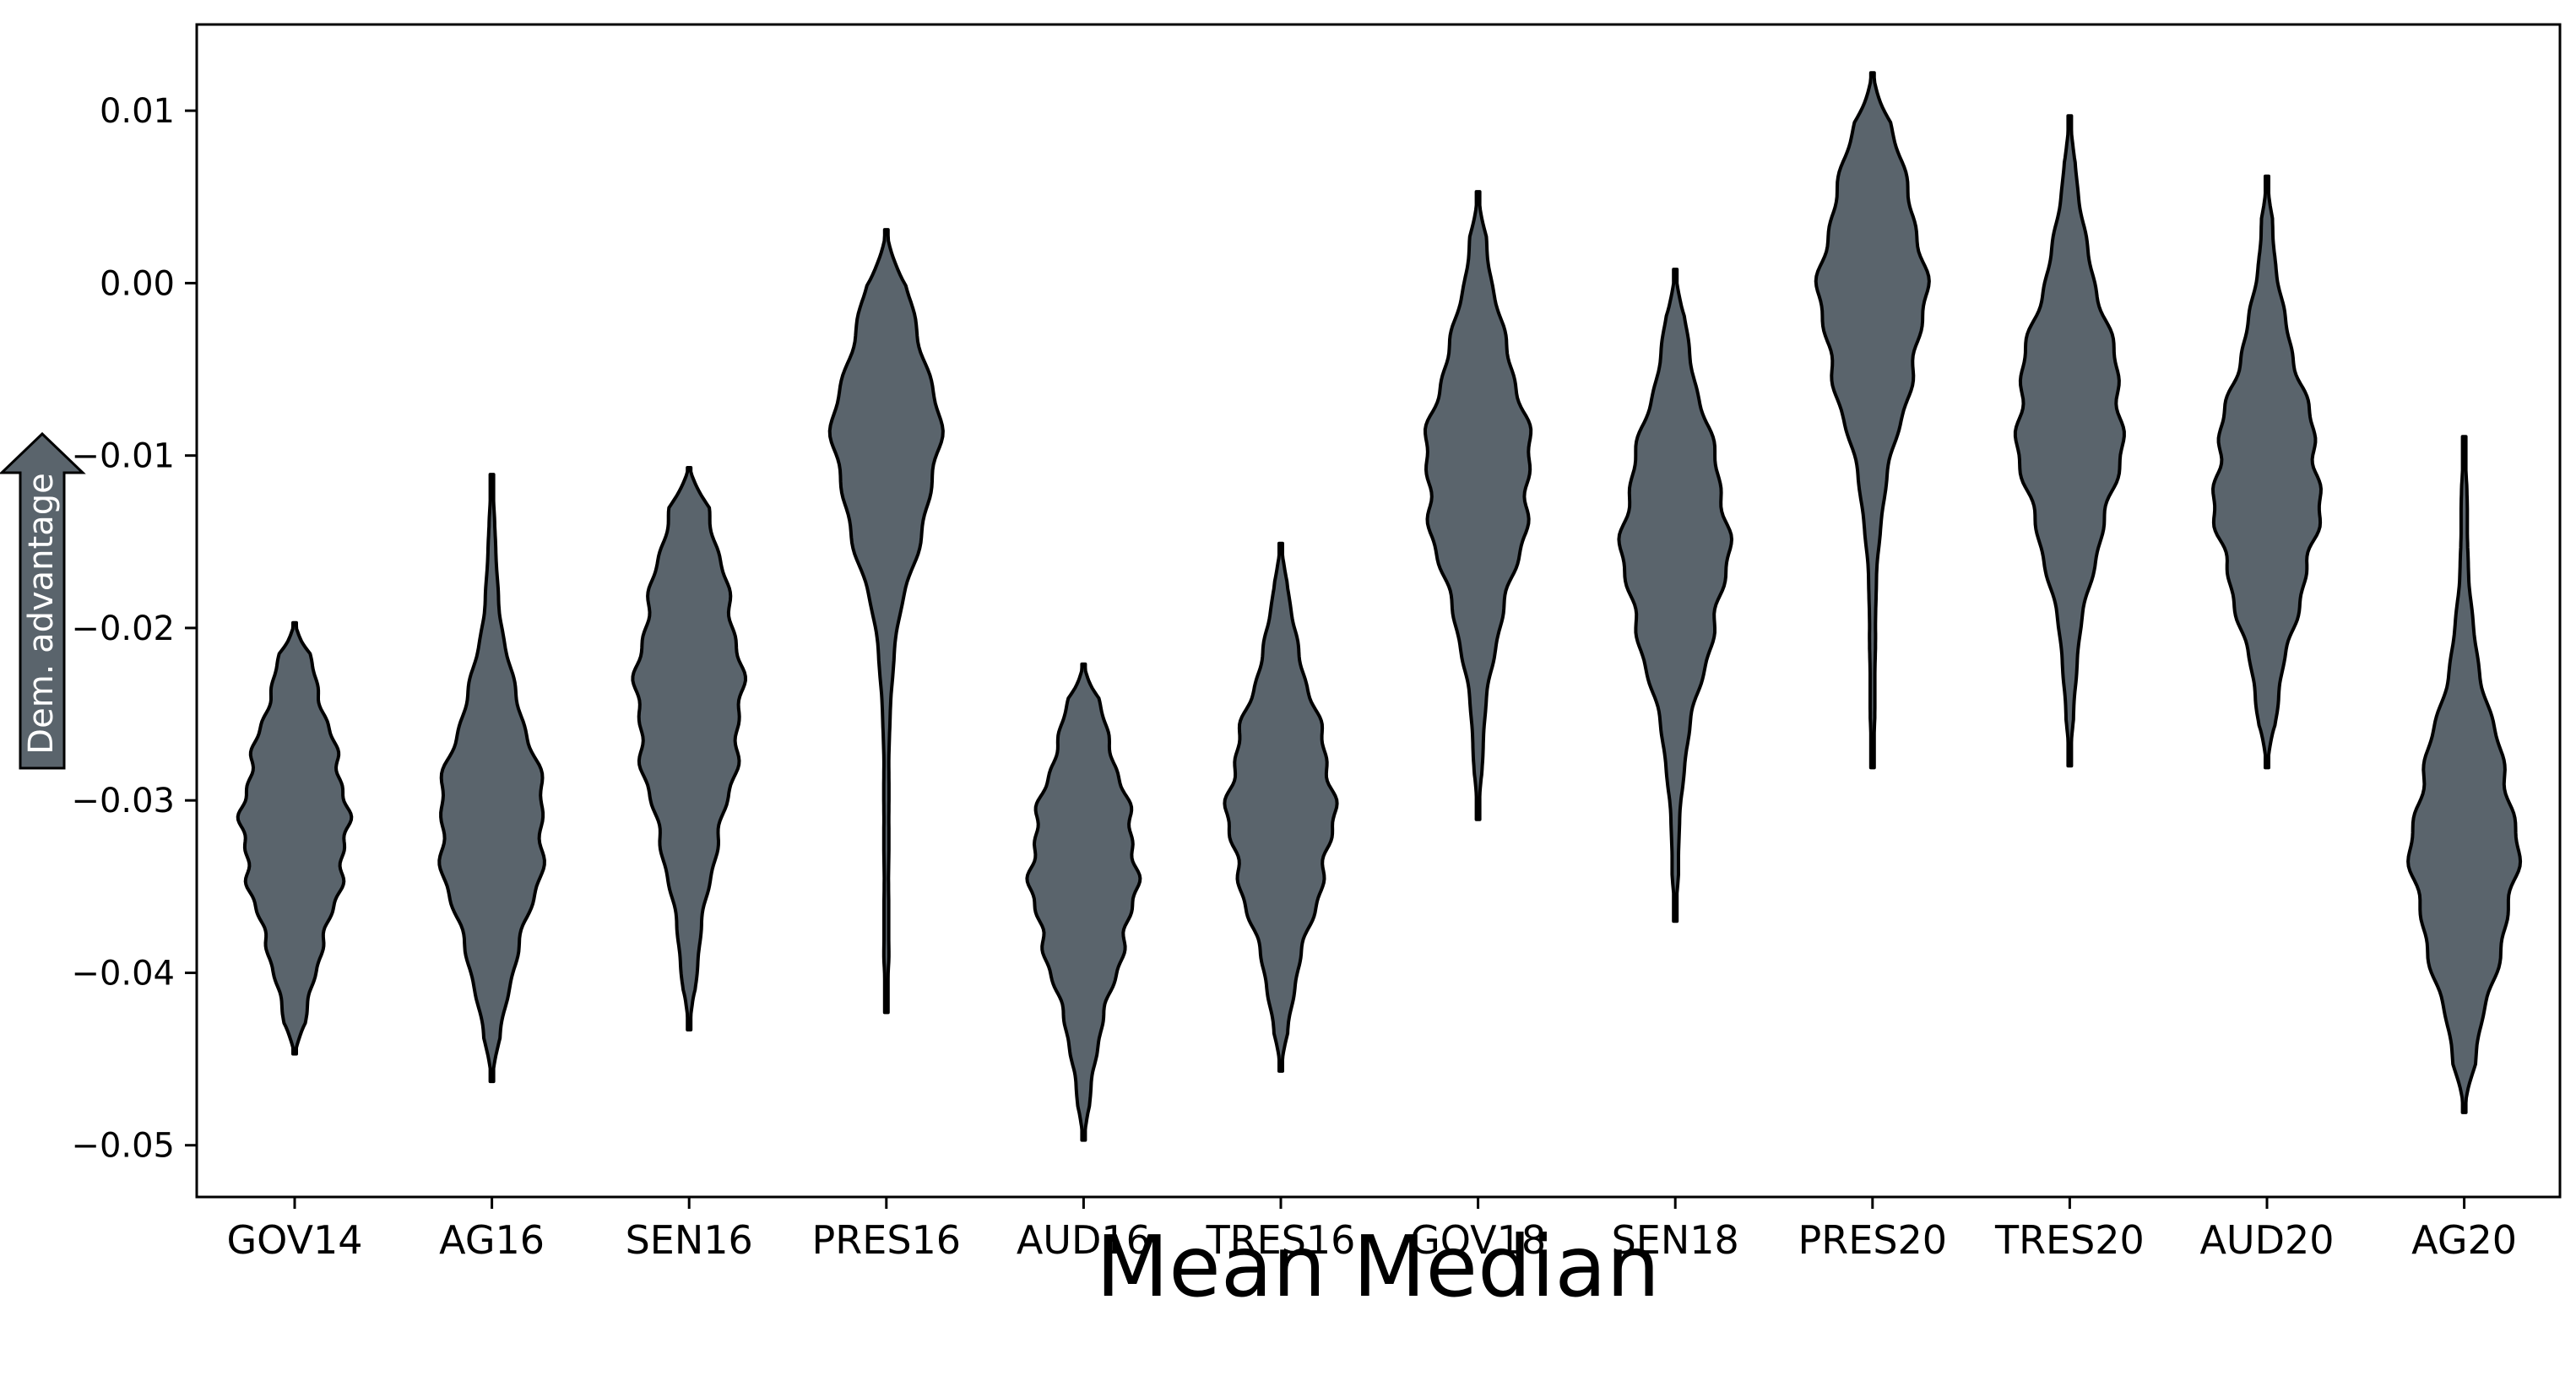  Describe the element at coordinates (294, 1240) in the screenshot. I see `x-tick-label: GOV14` at that location.